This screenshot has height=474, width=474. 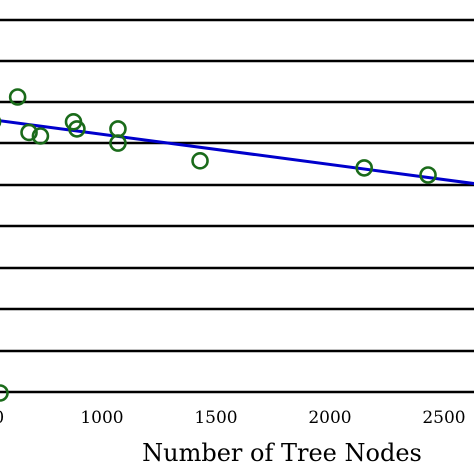 I want to click on trend-line-group, so click(x=237, y=152).